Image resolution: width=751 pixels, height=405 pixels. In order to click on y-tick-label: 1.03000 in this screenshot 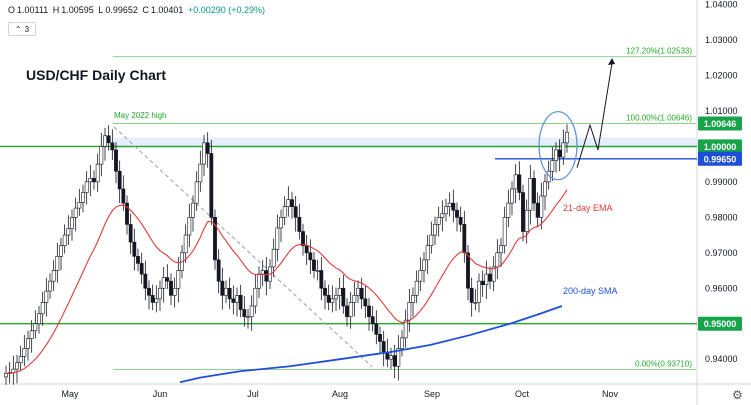, I will do `click(721, 40)`.